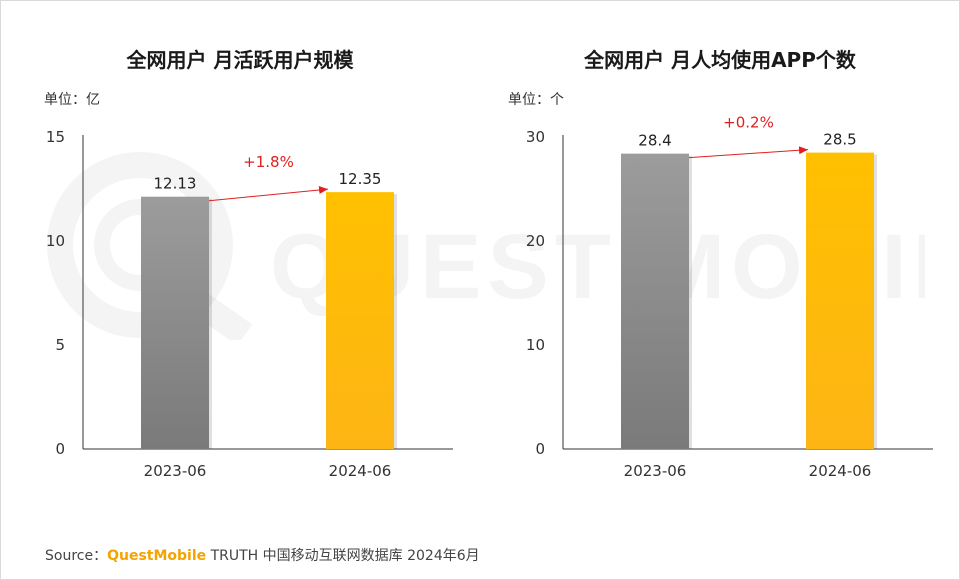 The width and height of the screenshot is (960, 580). Describe the element at coordinates (55, 137) in the screenshot. I see `y-tick-label: 15` at that location.